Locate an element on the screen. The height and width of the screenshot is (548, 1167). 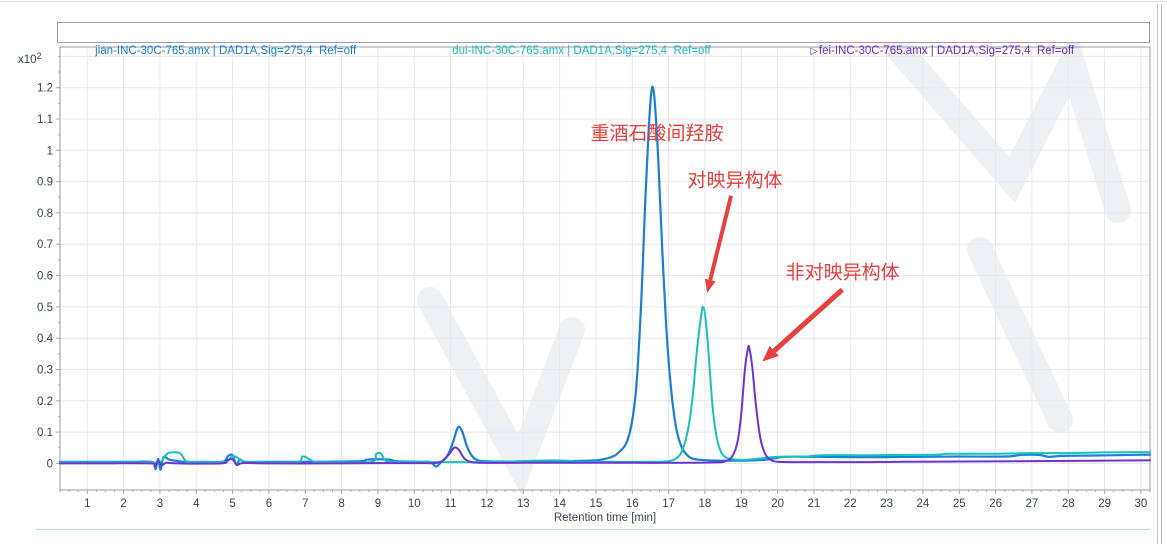
svg-text: 0.3 is located at coordinates (45, 371).